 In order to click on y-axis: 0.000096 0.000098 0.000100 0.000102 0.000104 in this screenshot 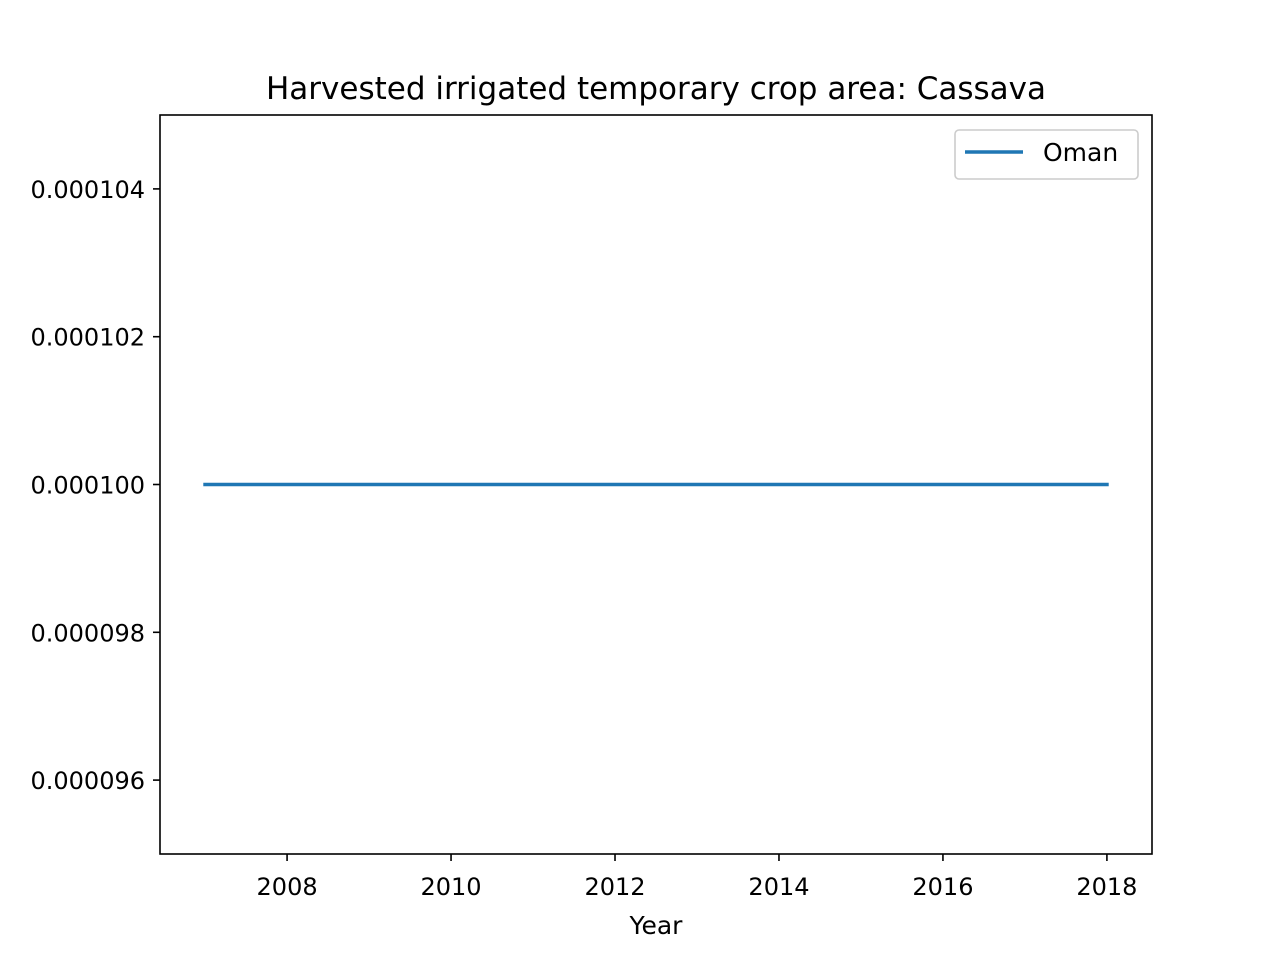, I will do `click(95, 485)`.